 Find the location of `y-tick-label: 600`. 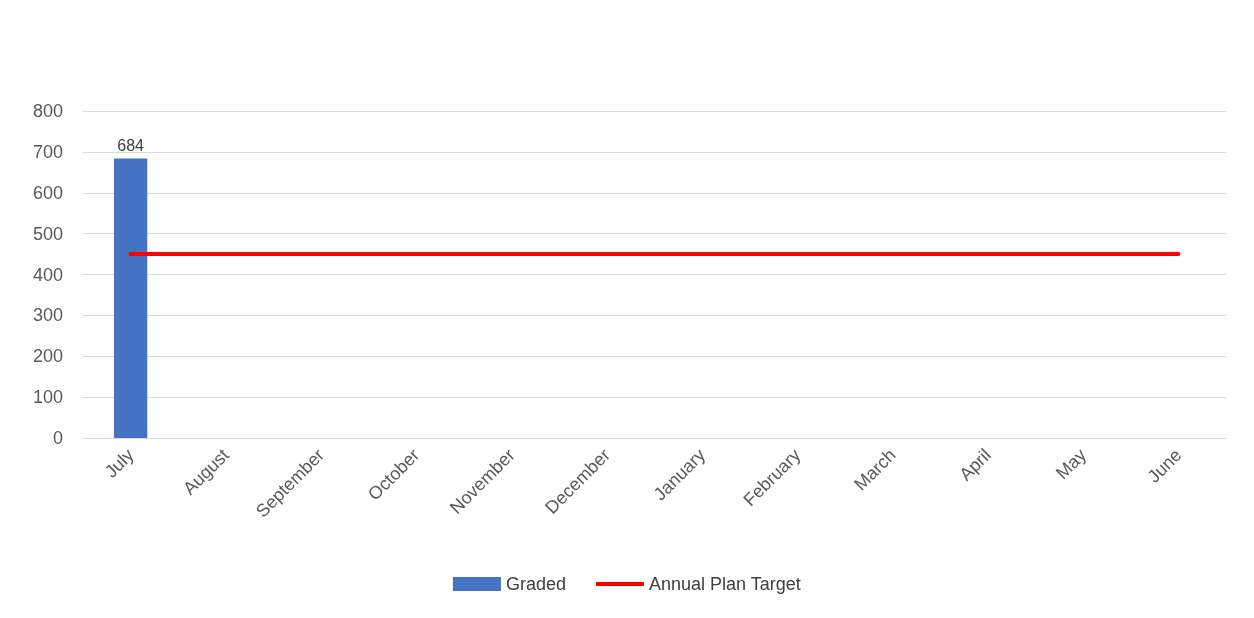

y-tick-label: 600 is located at coordinates (47, 192).